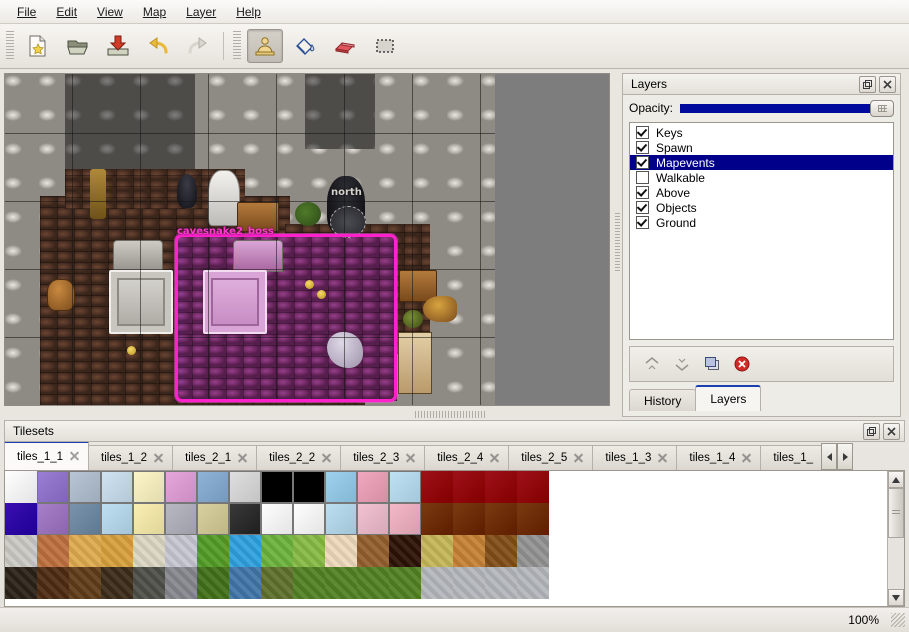 The width and height of the screenshot is (909, 632). What do you see at coordinates (761, 132) in the screenshot?
I see `layer-row-keys: Keys` at bounding box center [761, 132].